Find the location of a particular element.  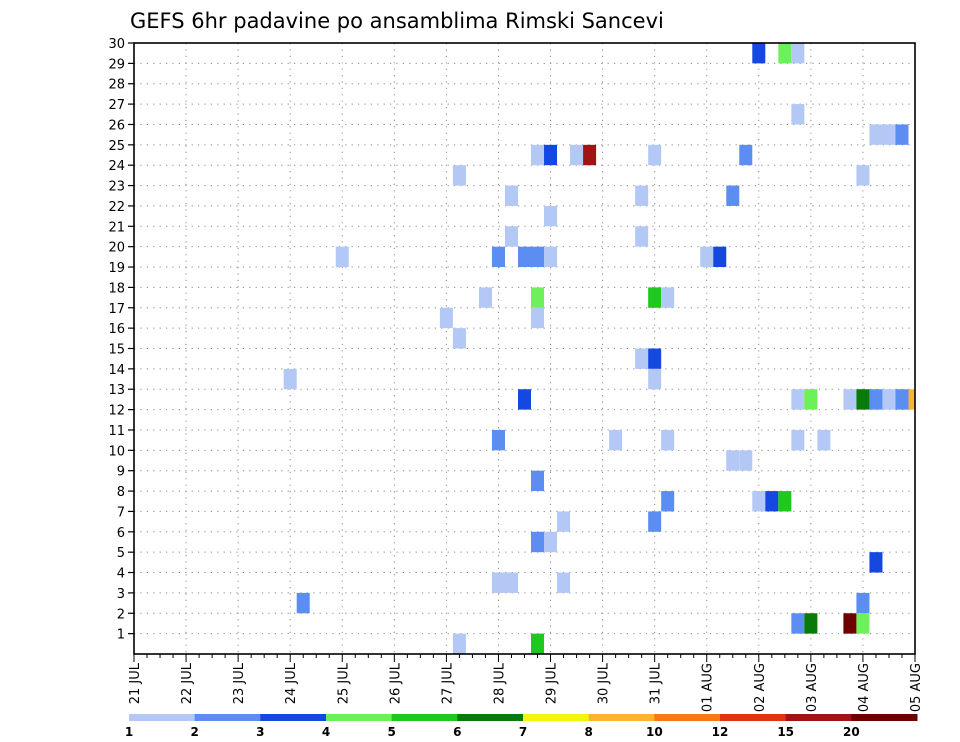

y-tick-label: 25 is located at coordinates (116, 146).